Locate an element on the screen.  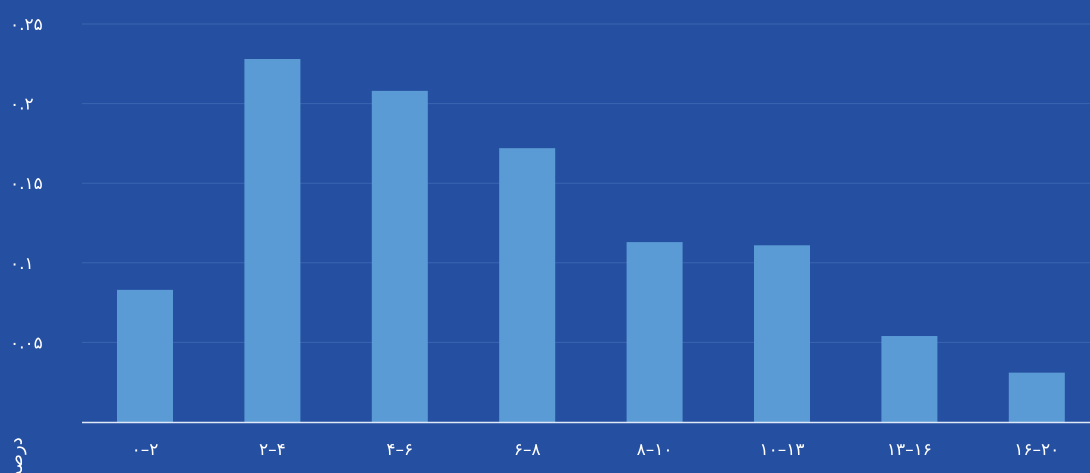
x-tick-label: ۱۳–۱۶ is located at coordinates (909, 450).